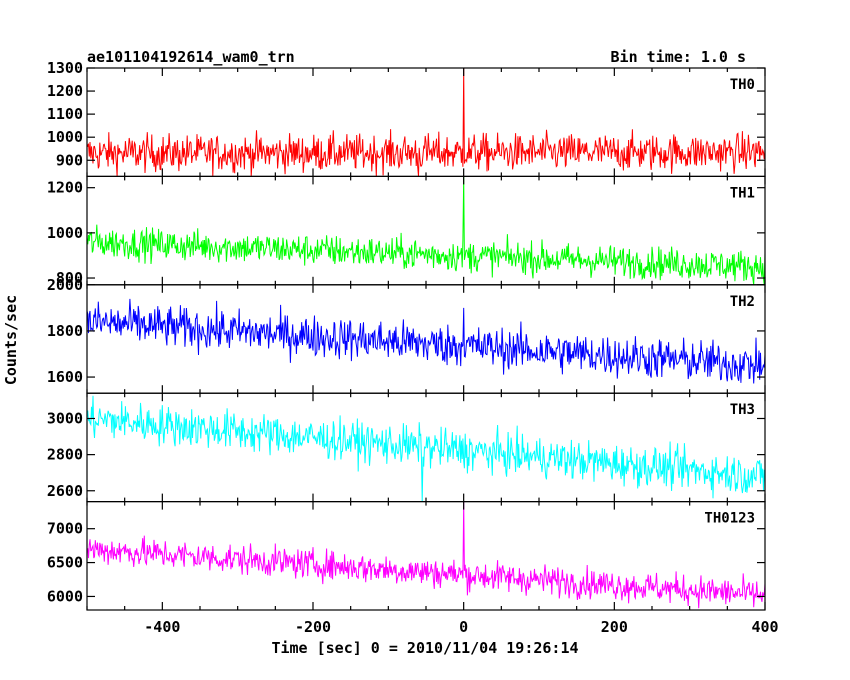  I want to click on x-tick-label: 400, so click(764, 627).